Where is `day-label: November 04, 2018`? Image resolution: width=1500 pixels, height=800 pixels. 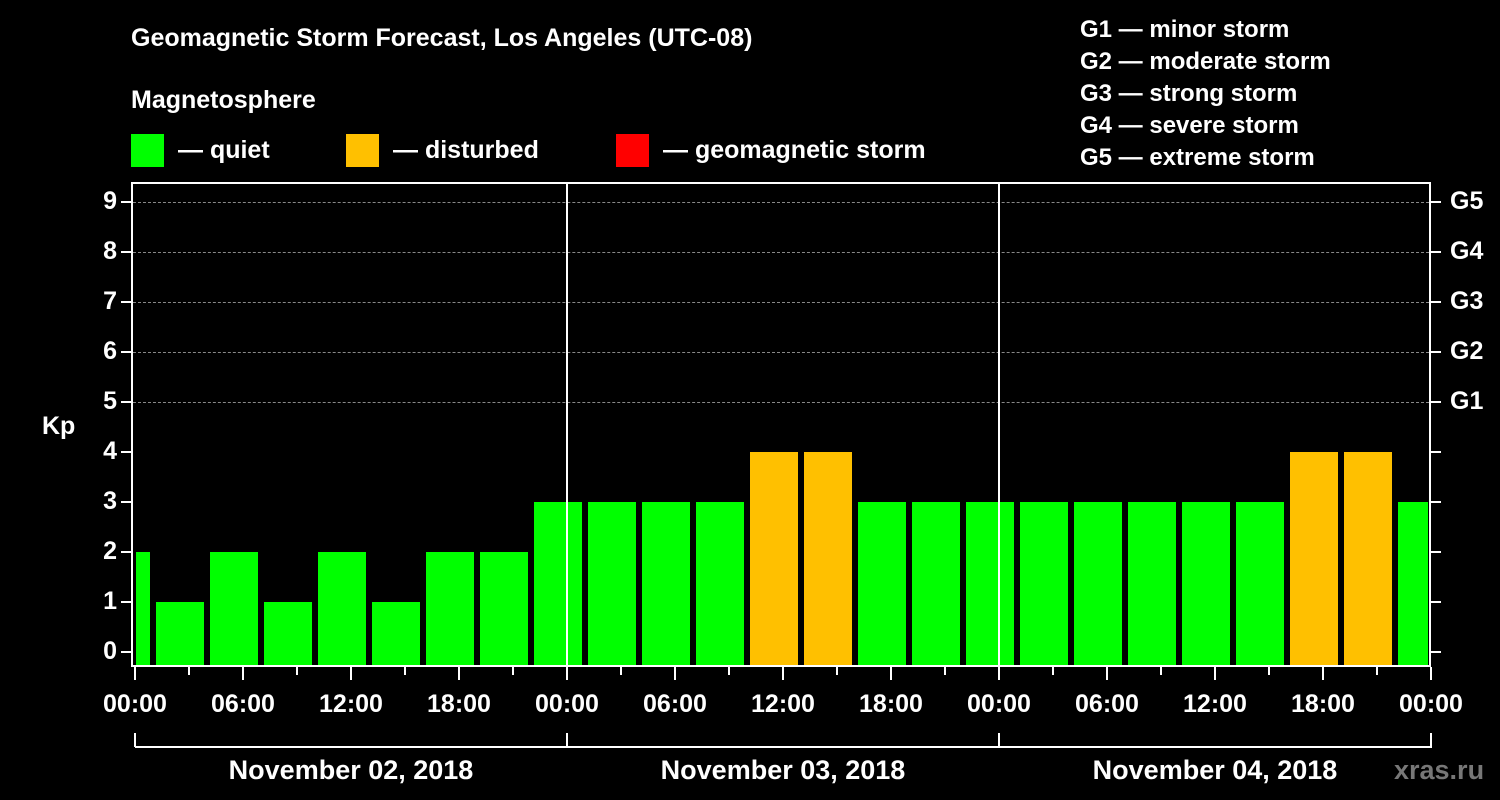 day-label: November 04, 2018 is located at coordinates (1215, 770).